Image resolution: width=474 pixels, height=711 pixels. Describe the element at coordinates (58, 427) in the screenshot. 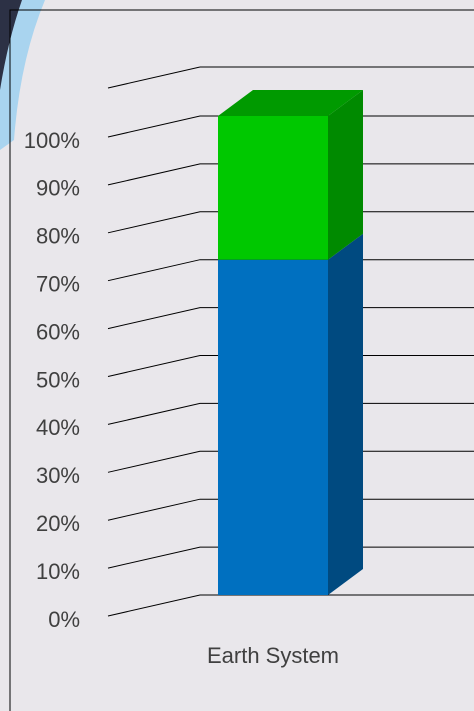

I see `y-tick-label: 40%` at that location.